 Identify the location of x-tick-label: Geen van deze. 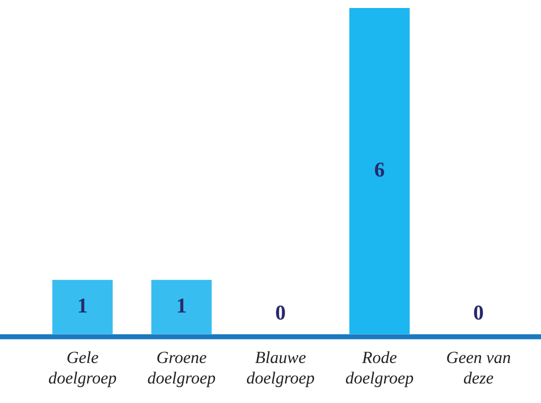
(478, 368).